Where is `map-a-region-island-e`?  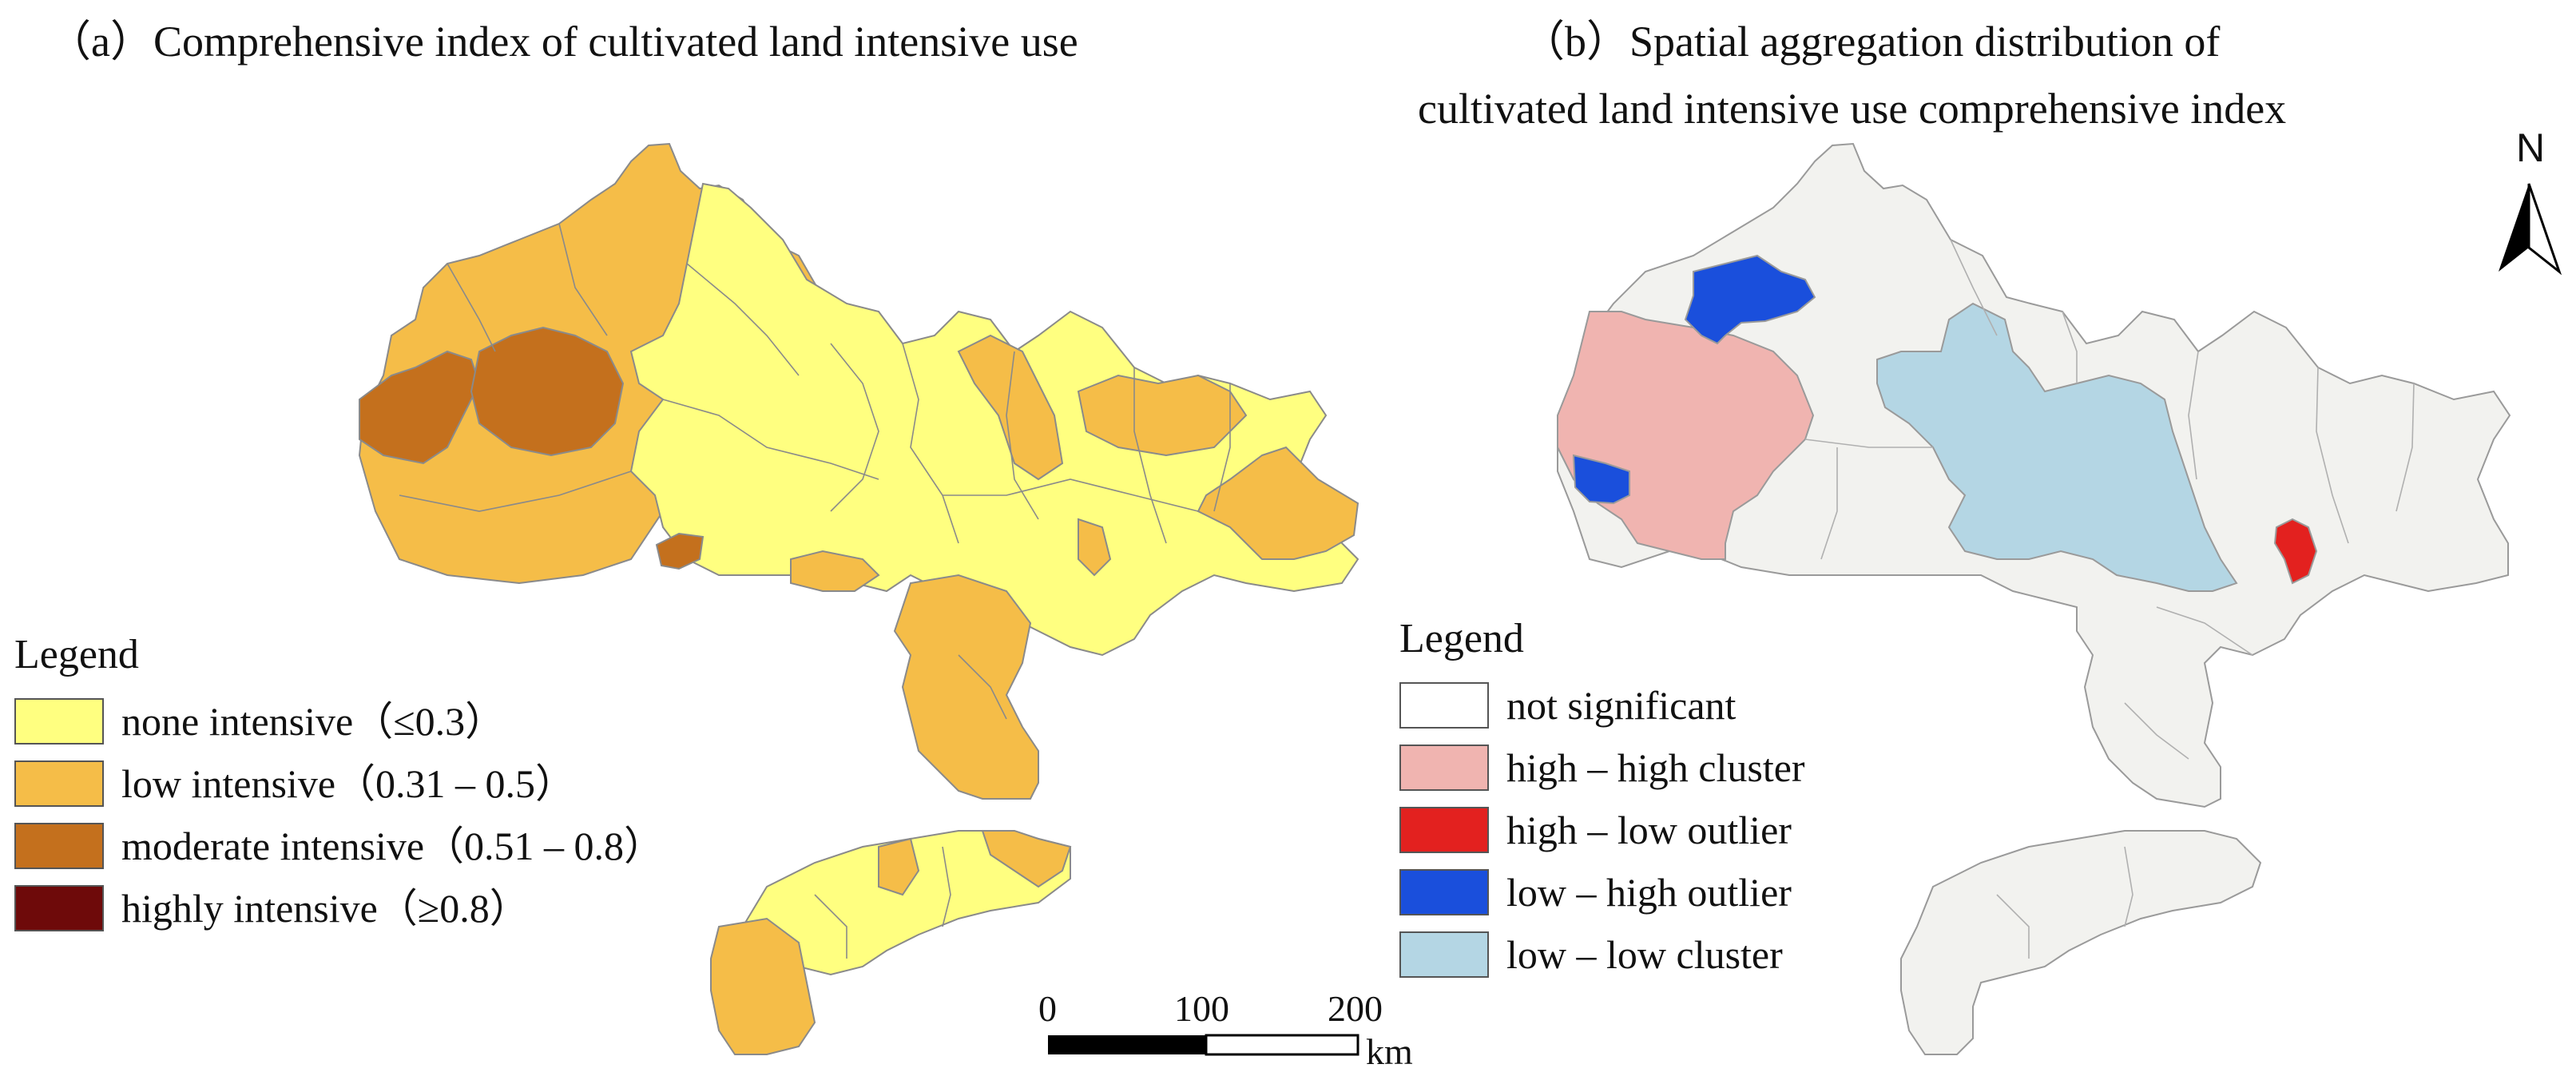
map-a-region-island-e is located at coordinates (1026, 859).